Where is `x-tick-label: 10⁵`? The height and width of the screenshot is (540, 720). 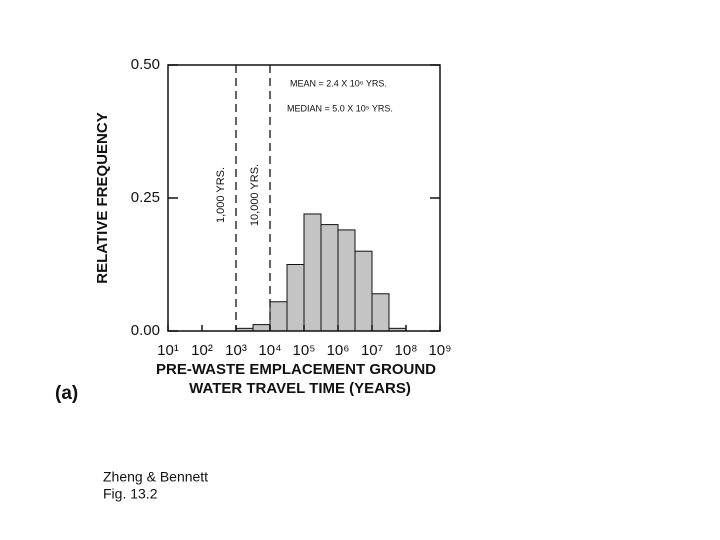
x-tick-label: 10⁵ is located at coordinates (304, 350).